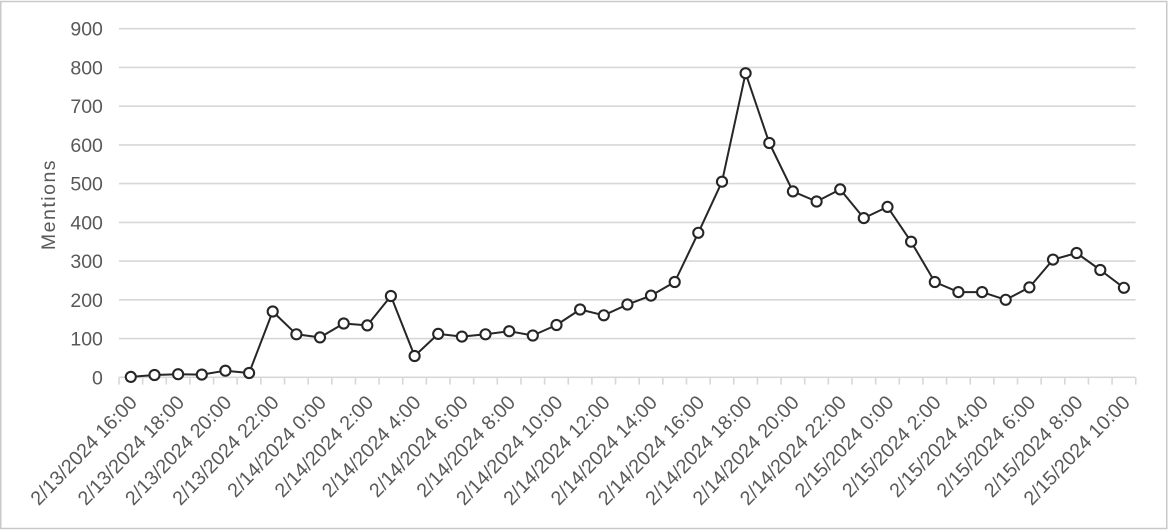 The height and width of the screenshot is (530, 1170). Describe the element at coordinates (86, 185) in the screenshot. I see `svg-text: 500` at that location.